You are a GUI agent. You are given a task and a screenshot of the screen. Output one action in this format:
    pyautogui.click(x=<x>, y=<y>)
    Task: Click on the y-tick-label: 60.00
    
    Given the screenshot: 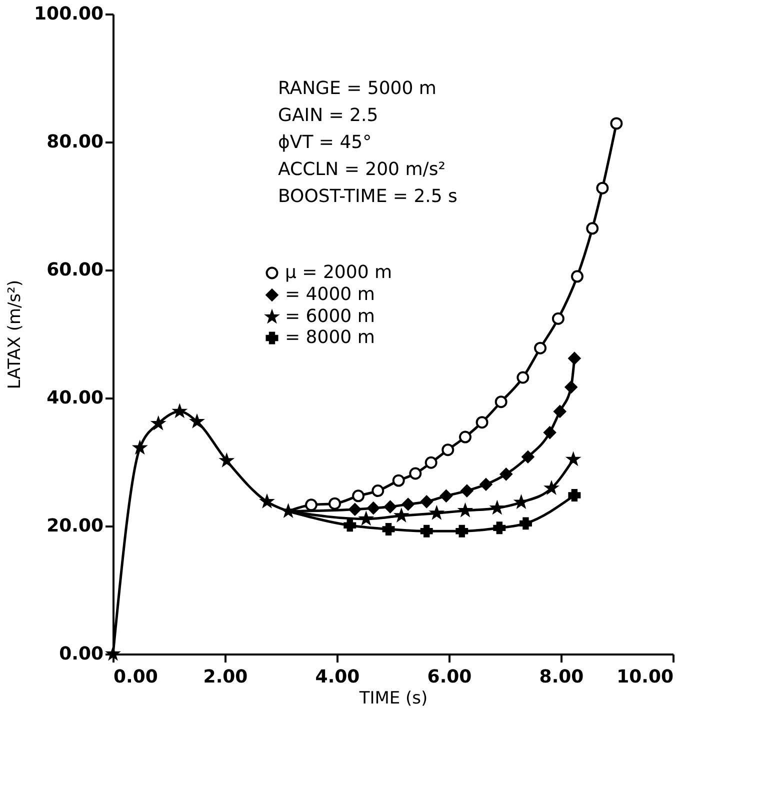 What is the action you would take?
    pyautogui.click(x=75, y=270)
    